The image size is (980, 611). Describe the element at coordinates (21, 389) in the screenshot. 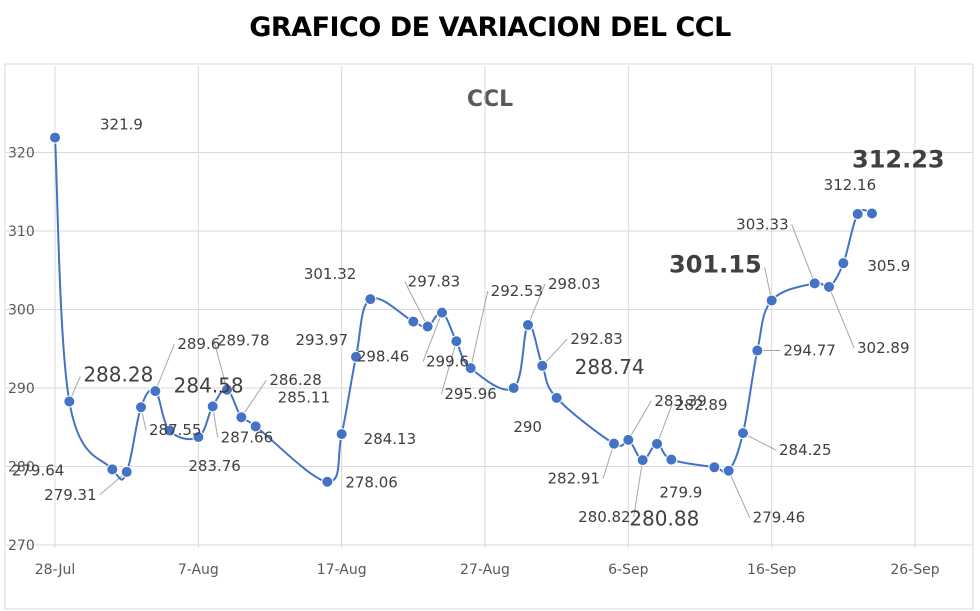

I see `y-tick-label: 290` at that location.